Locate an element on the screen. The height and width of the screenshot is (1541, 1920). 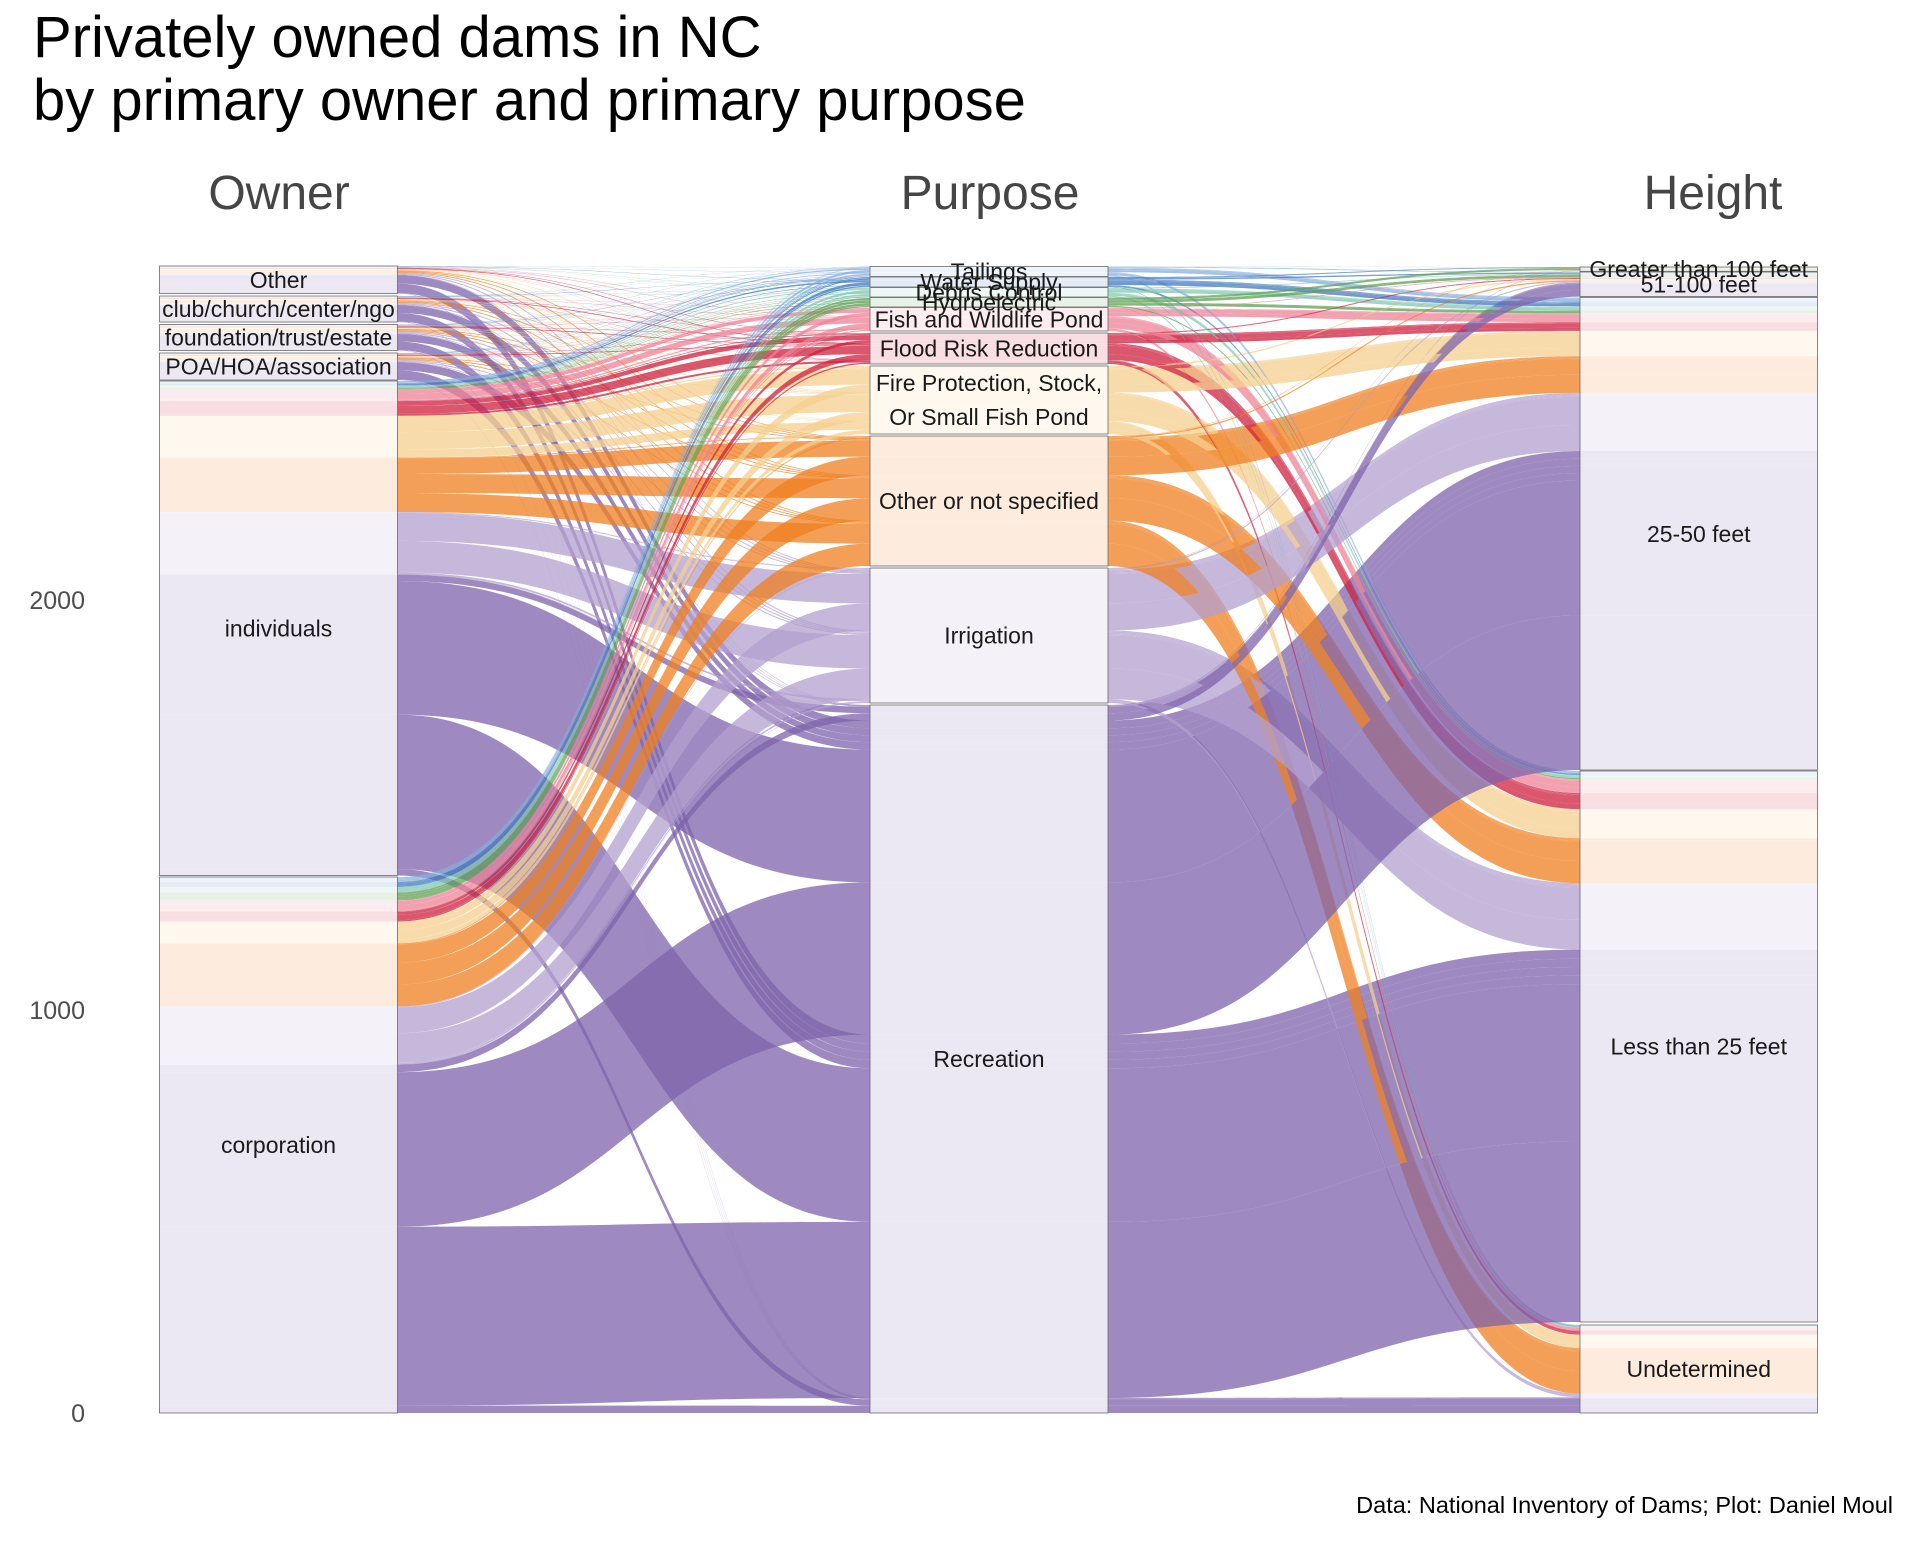
svg-text: Purpose is located at coordinates (990, 193).